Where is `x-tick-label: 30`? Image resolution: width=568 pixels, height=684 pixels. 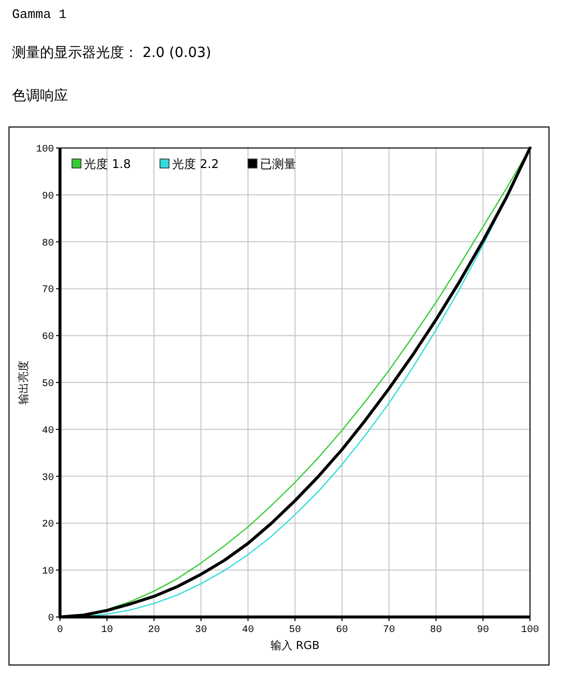 x-tick-label: 30 is located at coordinates (201, 630).